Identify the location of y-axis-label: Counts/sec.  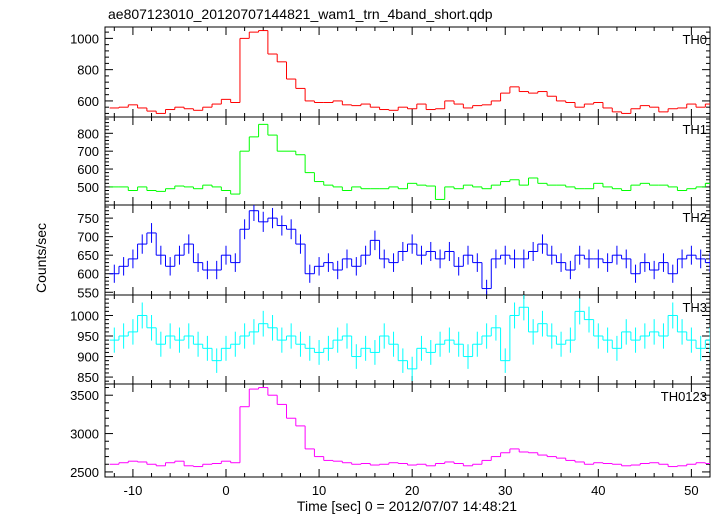
(41, 258).